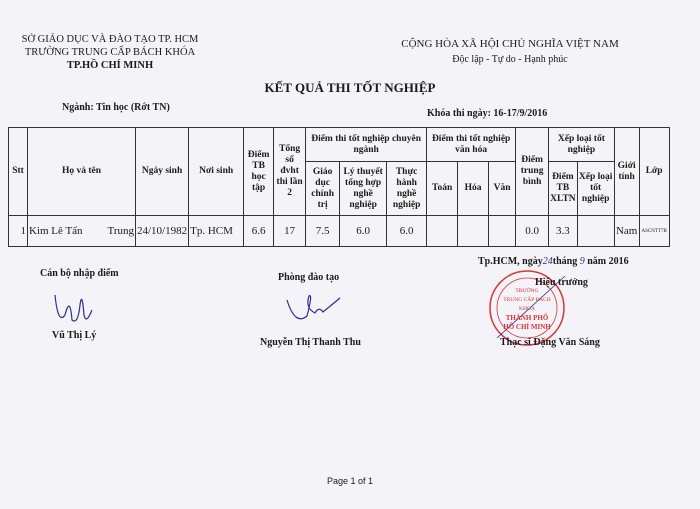  I want to click on col-practice: Thực hành nghề nghiệp, so click(407, 188).